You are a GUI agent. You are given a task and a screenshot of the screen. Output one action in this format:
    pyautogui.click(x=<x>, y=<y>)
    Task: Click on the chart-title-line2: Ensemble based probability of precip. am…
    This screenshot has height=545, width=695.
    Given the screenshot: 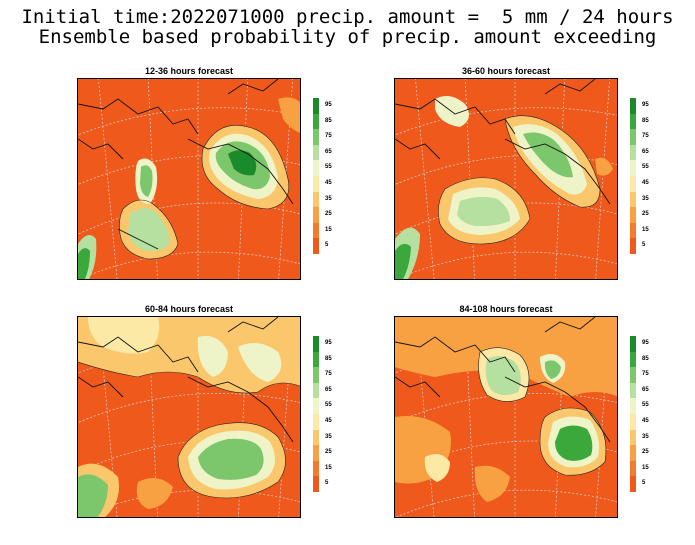 What is the action you would take?
    pyautogui.click(x=347, y=37)
    